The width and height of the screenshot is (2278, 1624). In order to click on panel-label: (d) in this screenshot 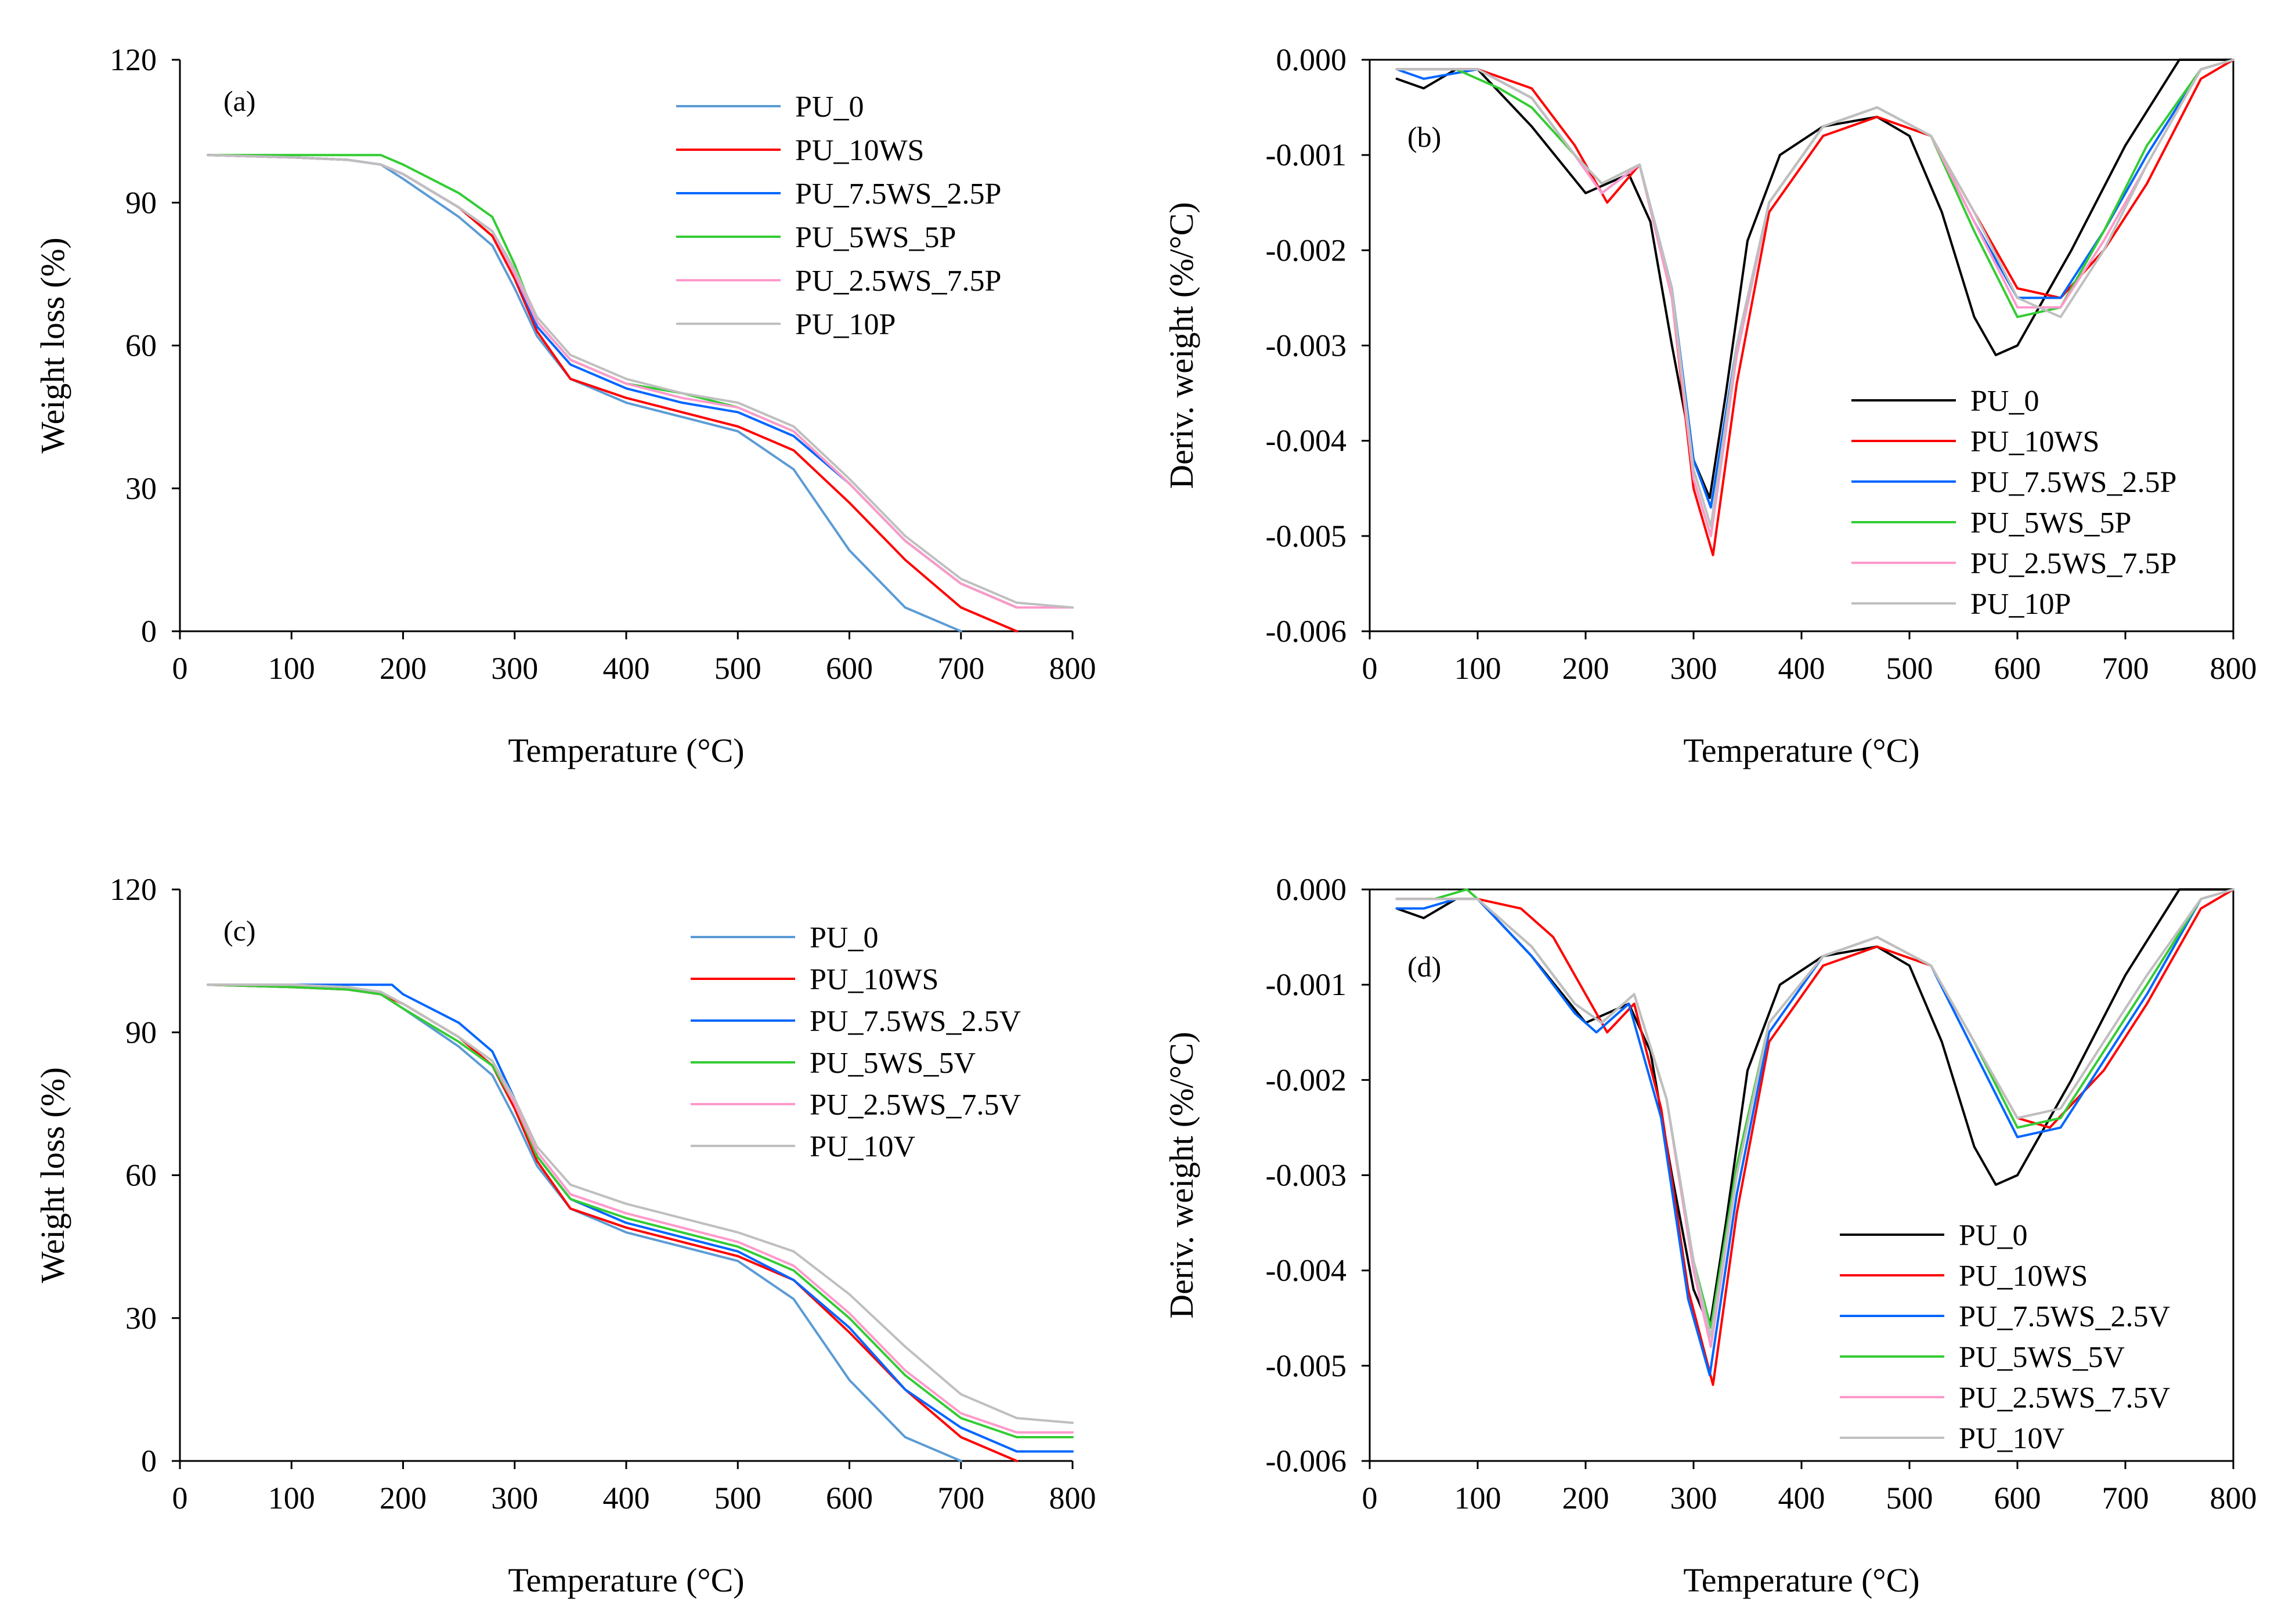, I will do `click(1424, 967)`.